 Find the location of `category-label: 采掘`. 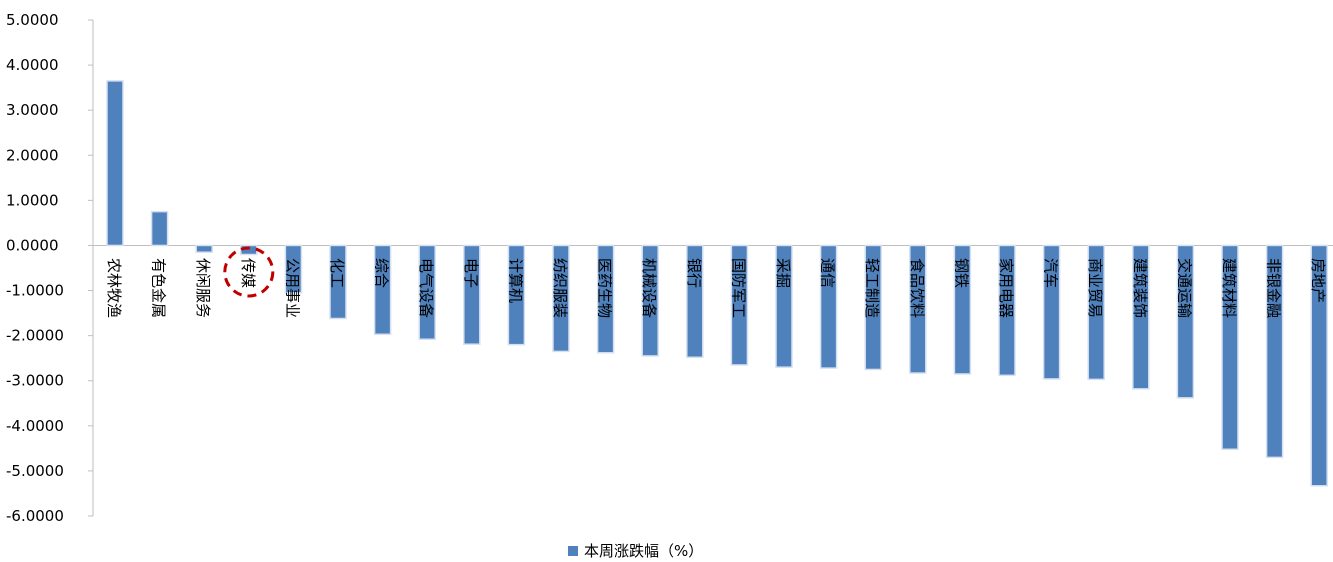

category-label: 采掘 is located at coordinates (783, 273).